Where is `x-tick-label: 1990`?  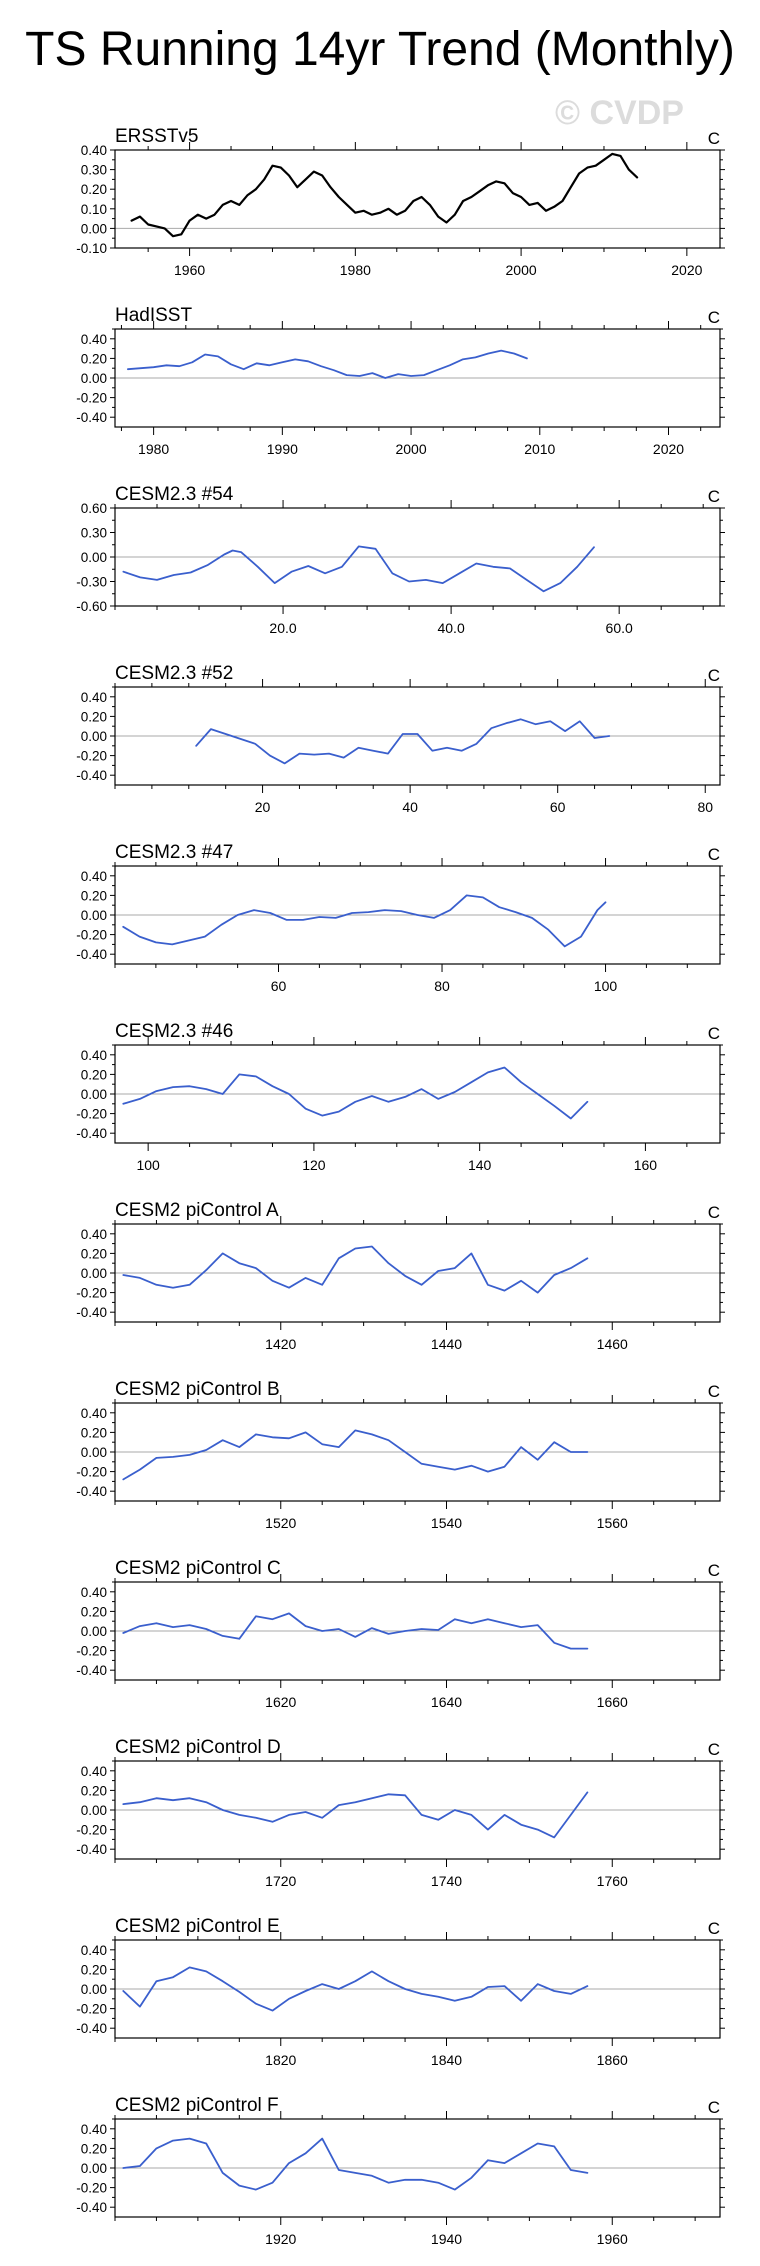
x-tick-label: 1990 is located at coordinates (282, 449).